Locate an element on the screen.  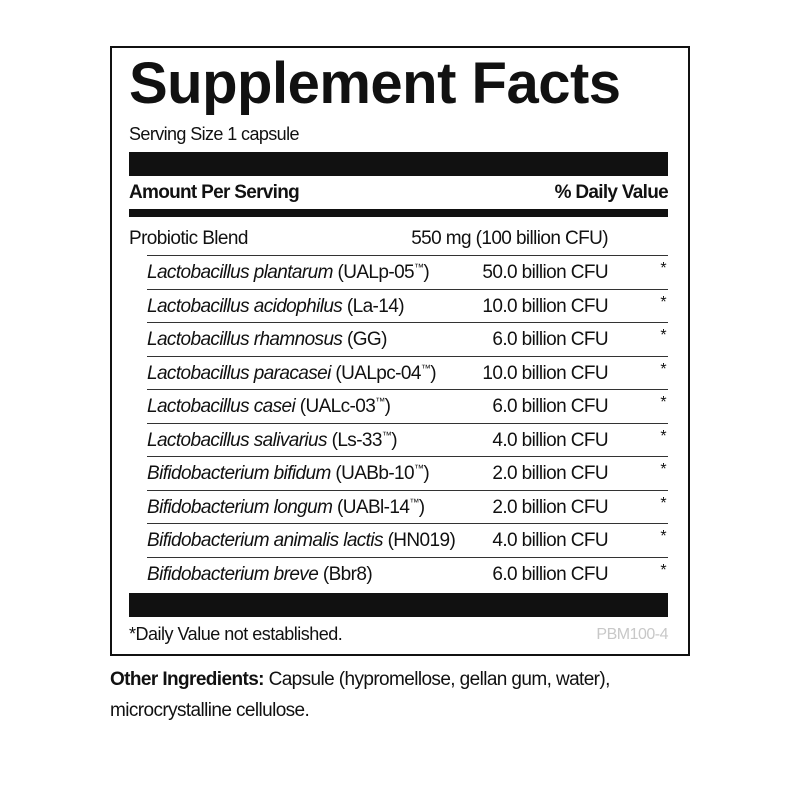
bottom-divider is located at coordinates (398, 605).